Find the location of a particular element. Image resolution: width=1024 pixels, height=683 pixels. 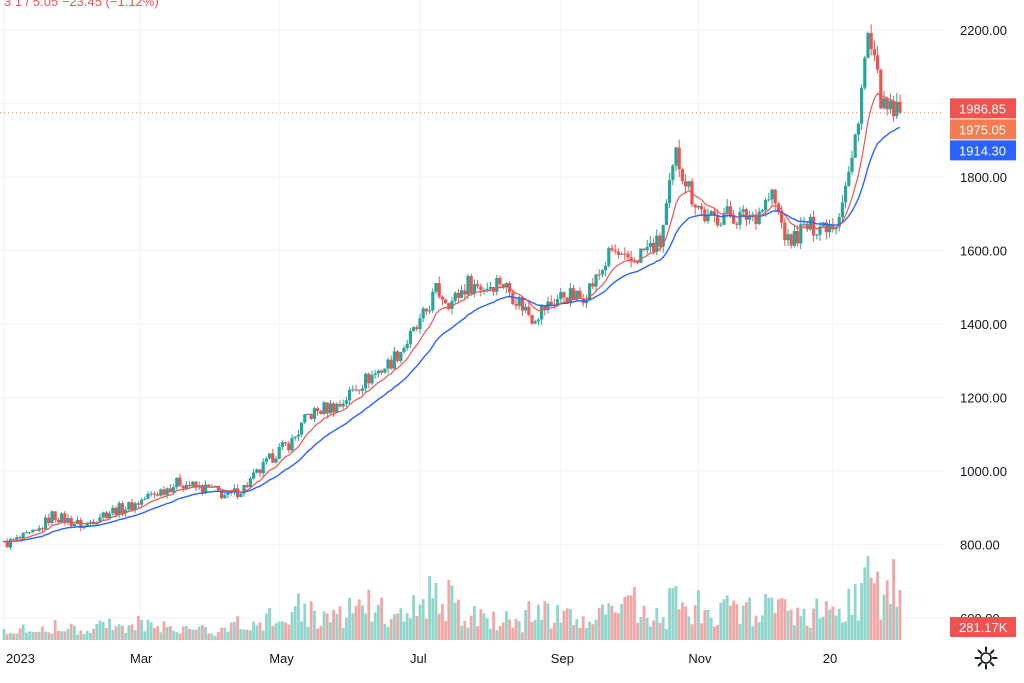

time-axis: 2023 Mar May Jul Sep Nov 20 is located at coordinates (421, 658).